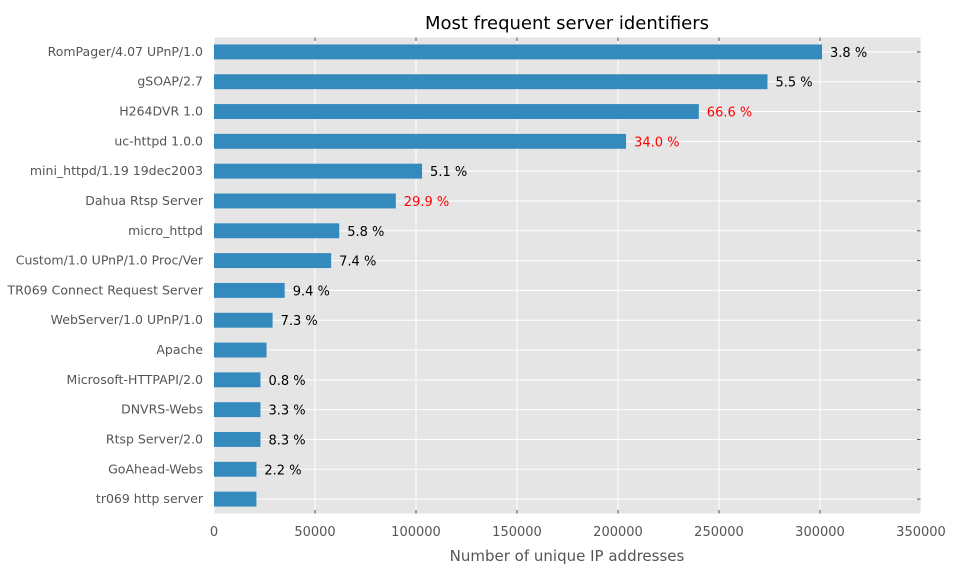 The width and height of the screenshot is (960, 576). I want to click on x-tick-label: 50000, so click(314, 532).